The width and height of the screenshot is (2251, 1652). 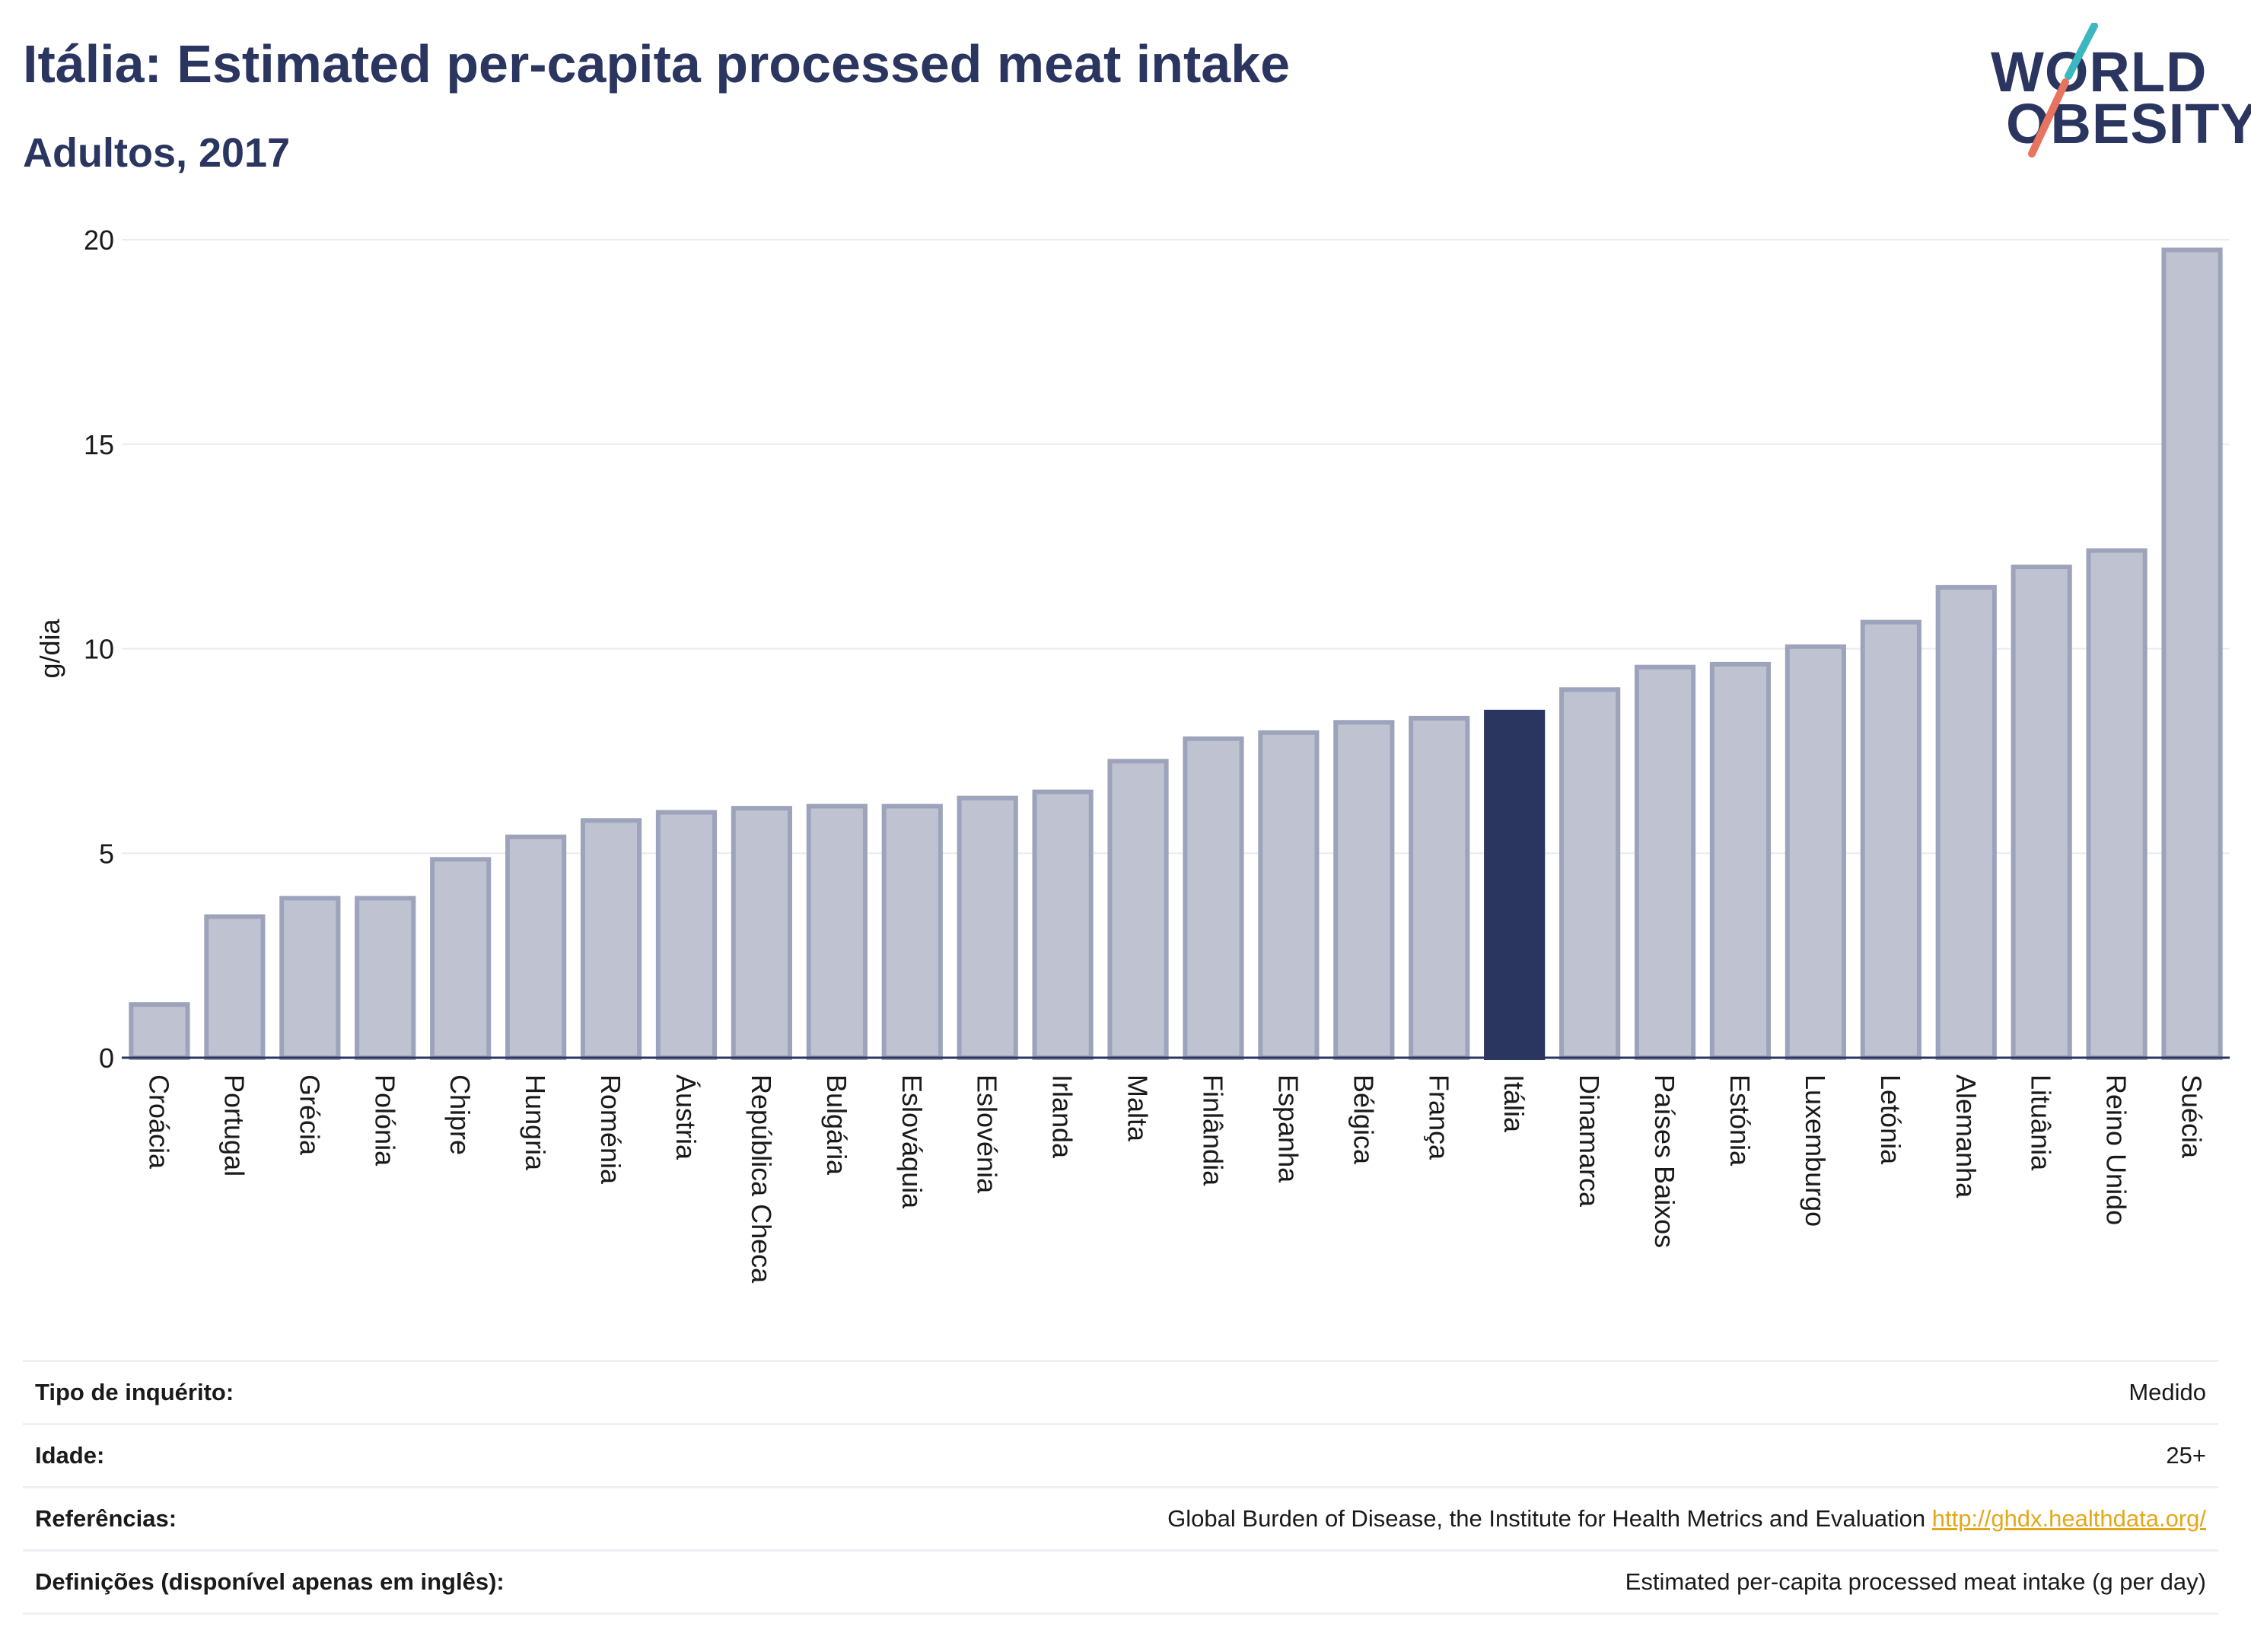 I want to click on bar-Estónia, so click(x=1740, y=860).